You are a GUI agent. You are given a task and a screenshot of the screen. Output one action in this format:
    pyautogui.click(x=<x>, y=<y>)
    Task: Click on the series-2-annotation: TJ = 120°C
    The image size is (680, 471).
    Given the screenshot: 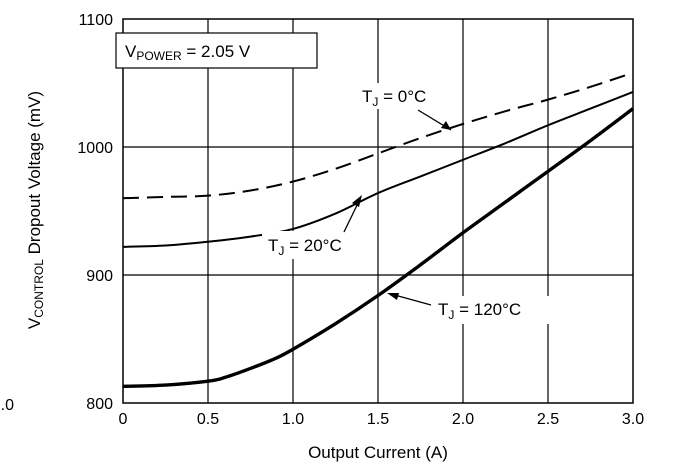 What is the action you would take?
    pyautogui.click(x=470, y=308)
    